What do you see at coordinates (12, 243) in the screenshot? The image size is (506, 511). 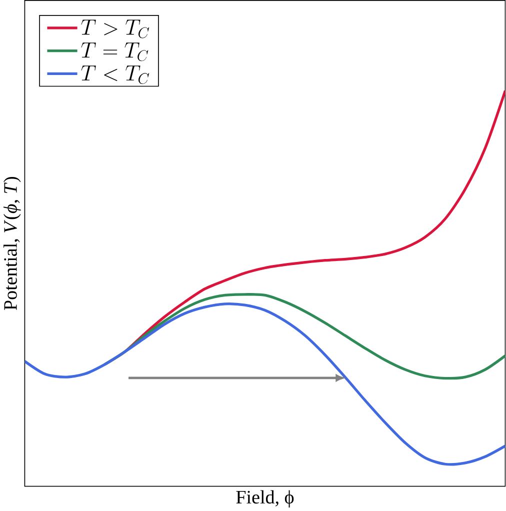 I see `y-axis-title: Potential, V(ϕ, T)` at bounding box center [12, 243].